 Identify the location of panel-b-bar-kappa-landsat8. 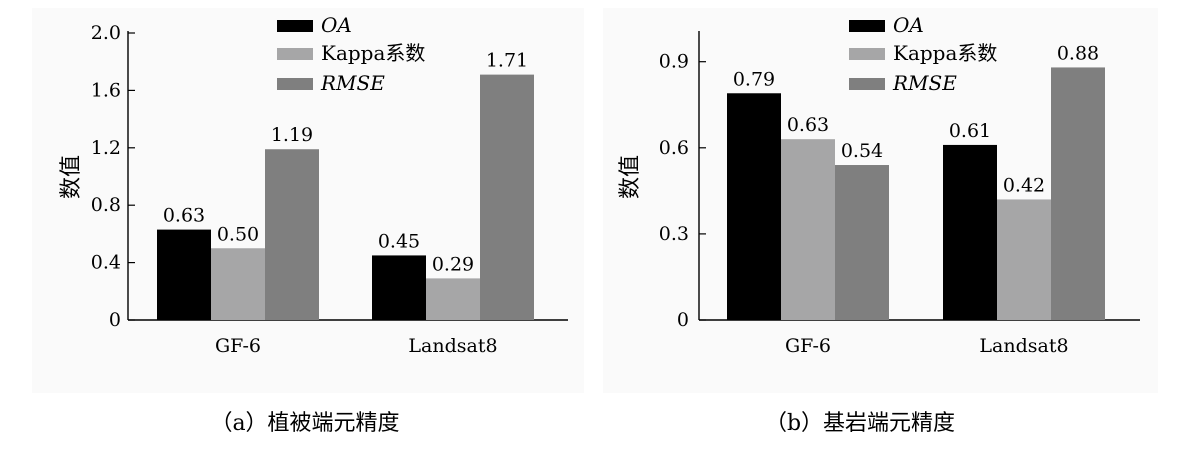
(1024, 259).